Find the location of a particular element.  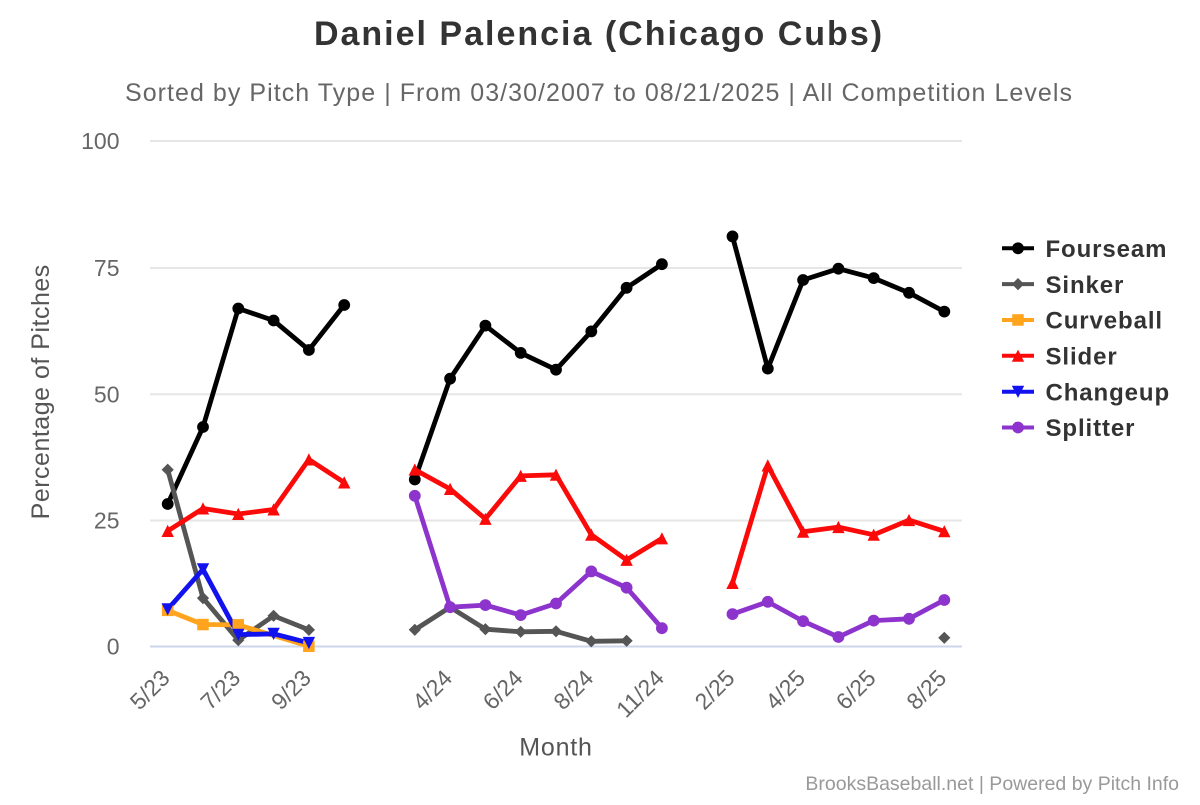

svg-text: Splitter is located at coordinates (1091, 428).